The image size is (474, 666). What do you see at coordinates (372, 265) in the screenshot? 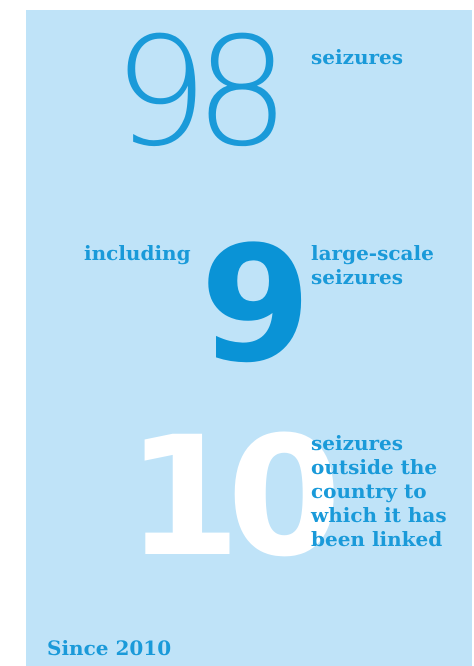
I see `large-scale-seizures-label: large-scale seizures` at bounding box center [372, 265].